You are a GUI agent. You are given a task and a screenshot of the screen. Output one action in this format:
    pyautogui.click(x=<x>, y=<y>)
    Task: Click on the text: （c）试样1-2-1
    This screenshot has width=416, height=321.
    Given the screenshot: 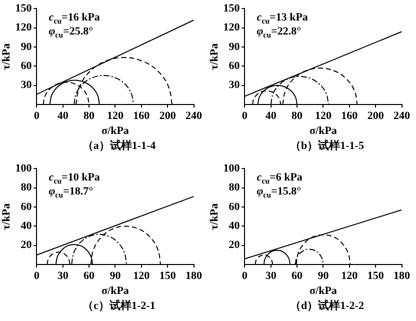 What is the action you would take?
    pyautogui.click(x=119, y=306)
    